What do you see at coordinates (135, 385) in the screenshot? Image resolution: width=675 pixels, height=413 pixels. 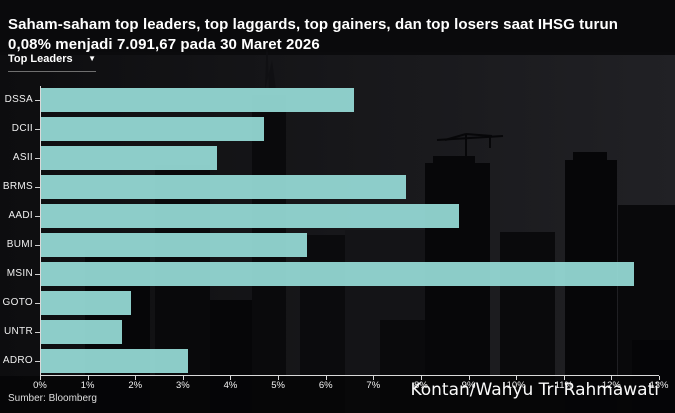 I see `x-axis-tick-label: 2%` at bounding box center [135, 385].